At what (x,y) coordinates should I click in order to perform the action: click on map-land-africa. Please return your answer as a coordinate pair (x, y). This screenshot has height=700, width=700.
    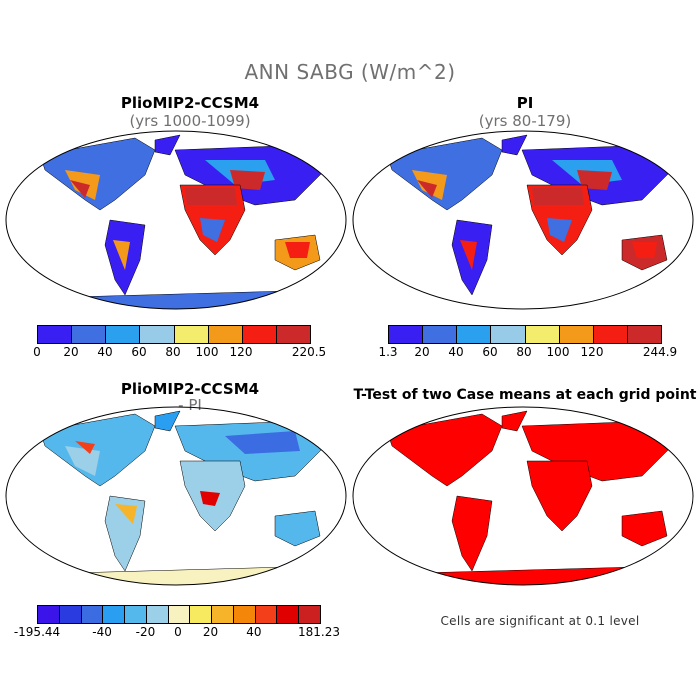
    Looking at the image, I should click on (559, 496).